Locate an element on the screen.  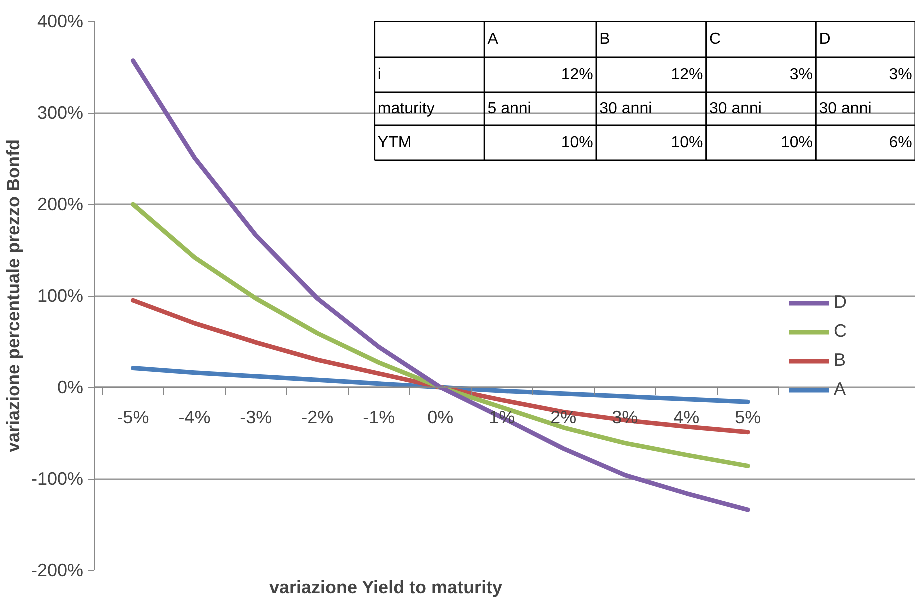
x-tick-label: -4% is located at coordinates (194, 418).